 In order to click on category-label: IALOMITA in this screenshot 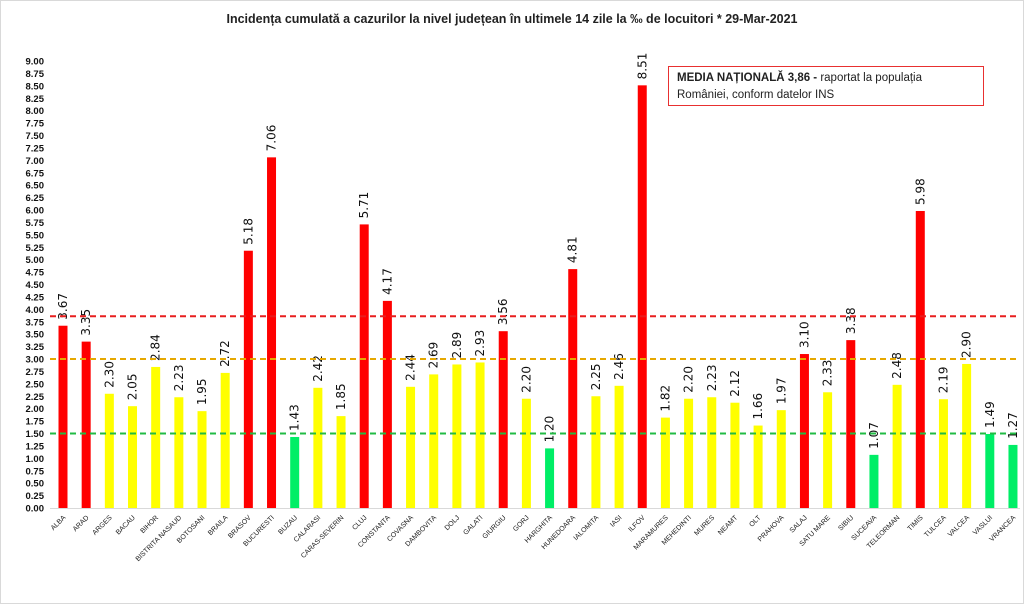, I will do `click(587, 528)`.